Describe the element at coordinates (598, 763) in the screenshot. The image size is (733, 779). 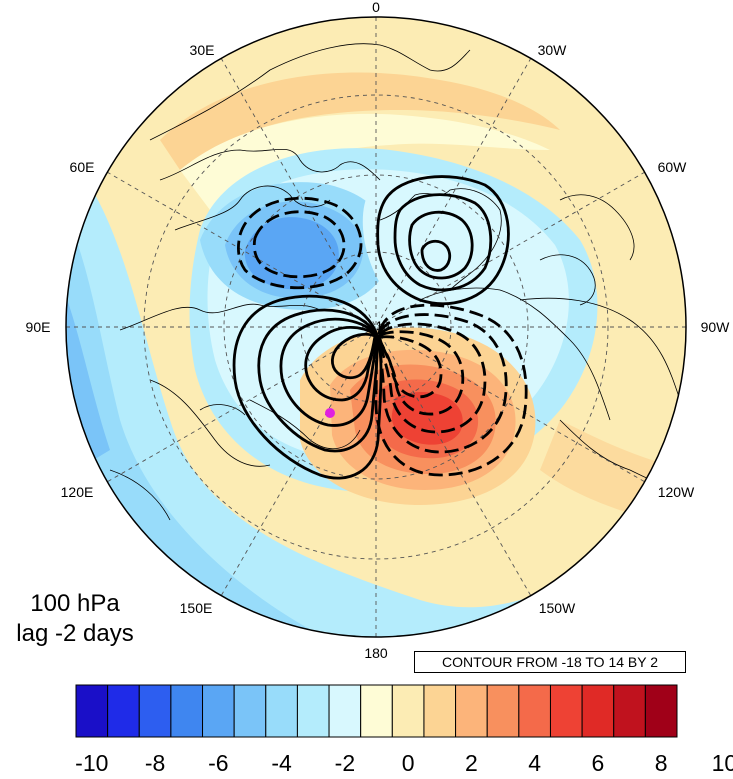
I see `colorbar-label: 6` at that location.